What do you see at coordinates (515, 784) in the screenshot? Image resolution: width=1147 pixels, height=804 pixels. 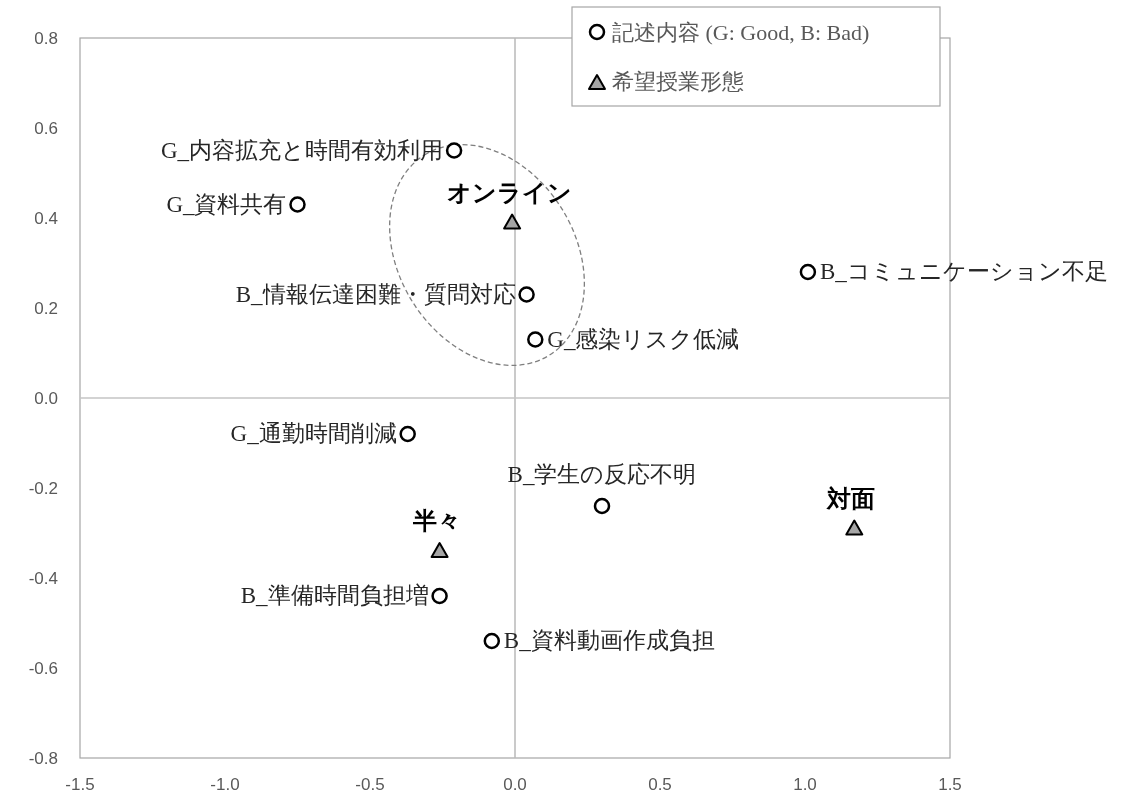 I see `x-tick-label: 0.0` at bounding box center [515, 784].